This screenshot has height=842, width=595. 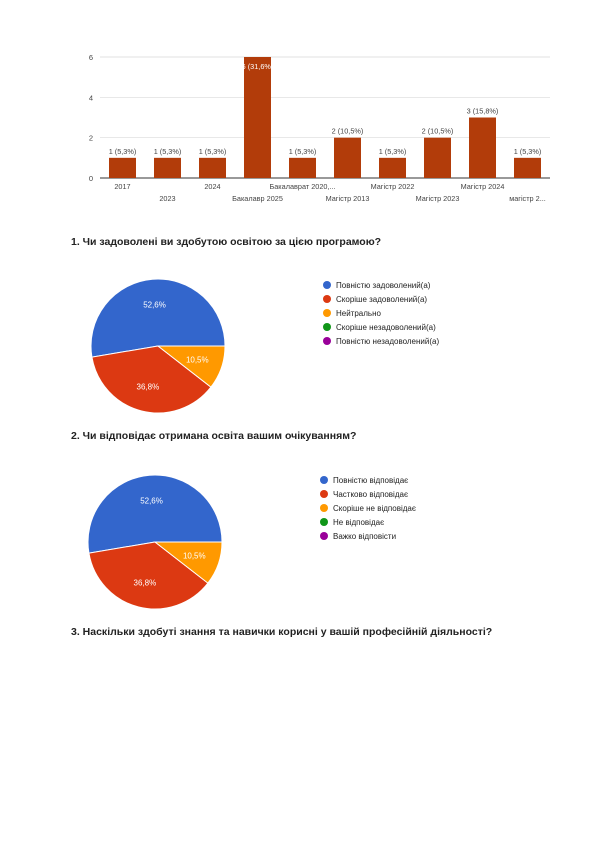 I want to click on legend-item: Важко відповісти, so click(x=368, y=536).